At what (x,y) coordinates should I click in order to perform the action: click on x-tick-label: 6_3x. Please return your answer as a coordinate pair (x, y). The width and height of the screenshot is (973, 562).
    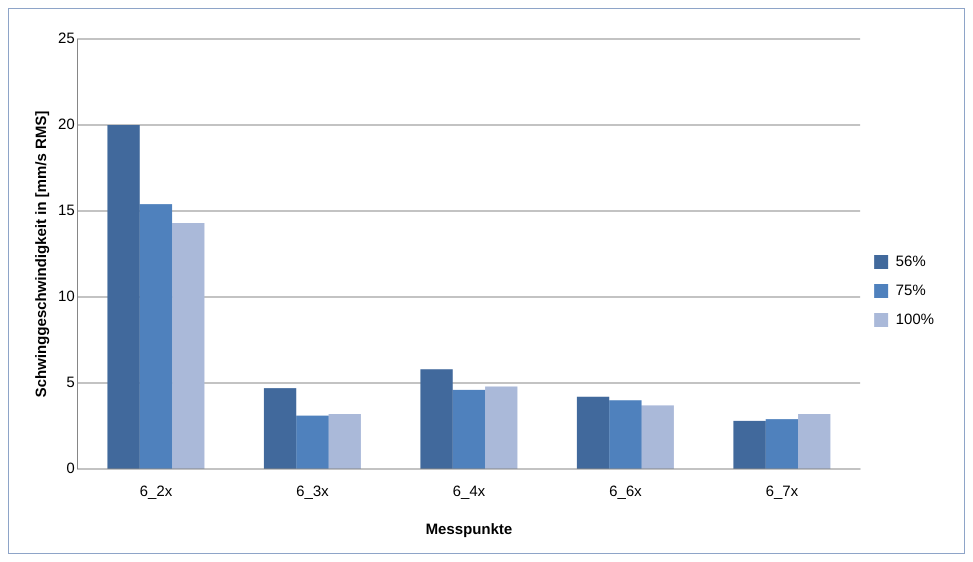
    Looking at the image, I should click on (313, 491).